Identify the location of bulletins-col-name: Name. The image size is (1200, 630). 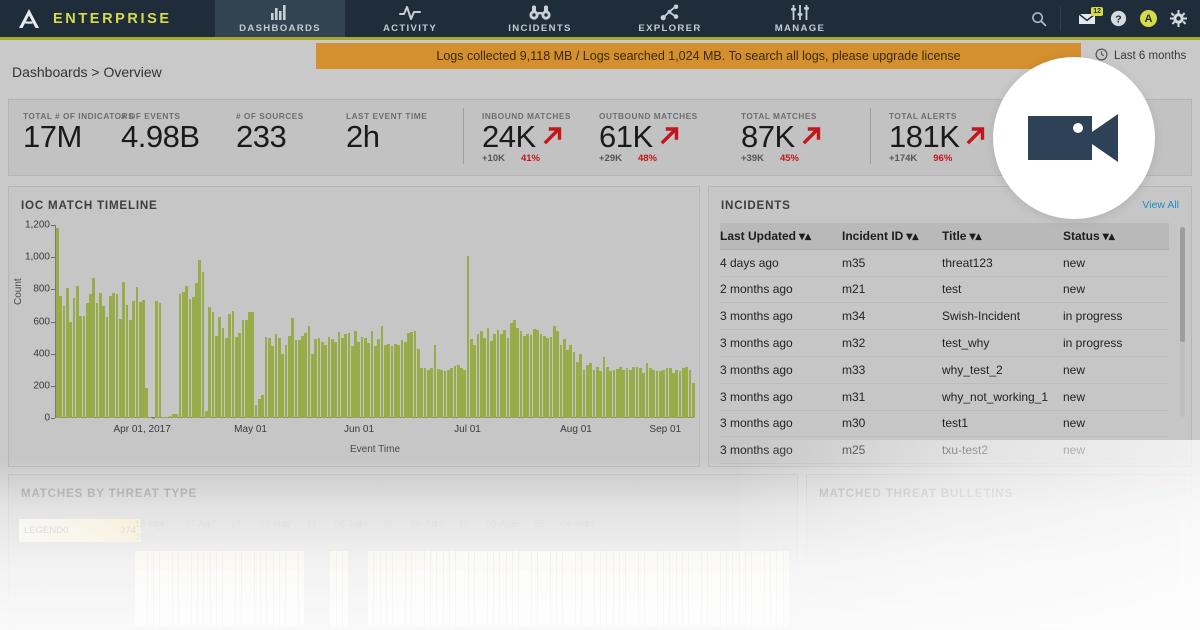
(887, 548).